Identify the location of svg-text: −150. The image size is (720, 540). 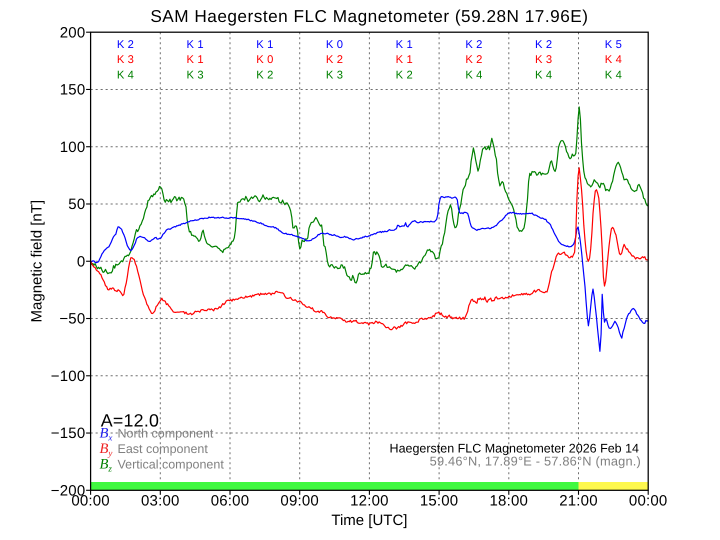
(68, 433).